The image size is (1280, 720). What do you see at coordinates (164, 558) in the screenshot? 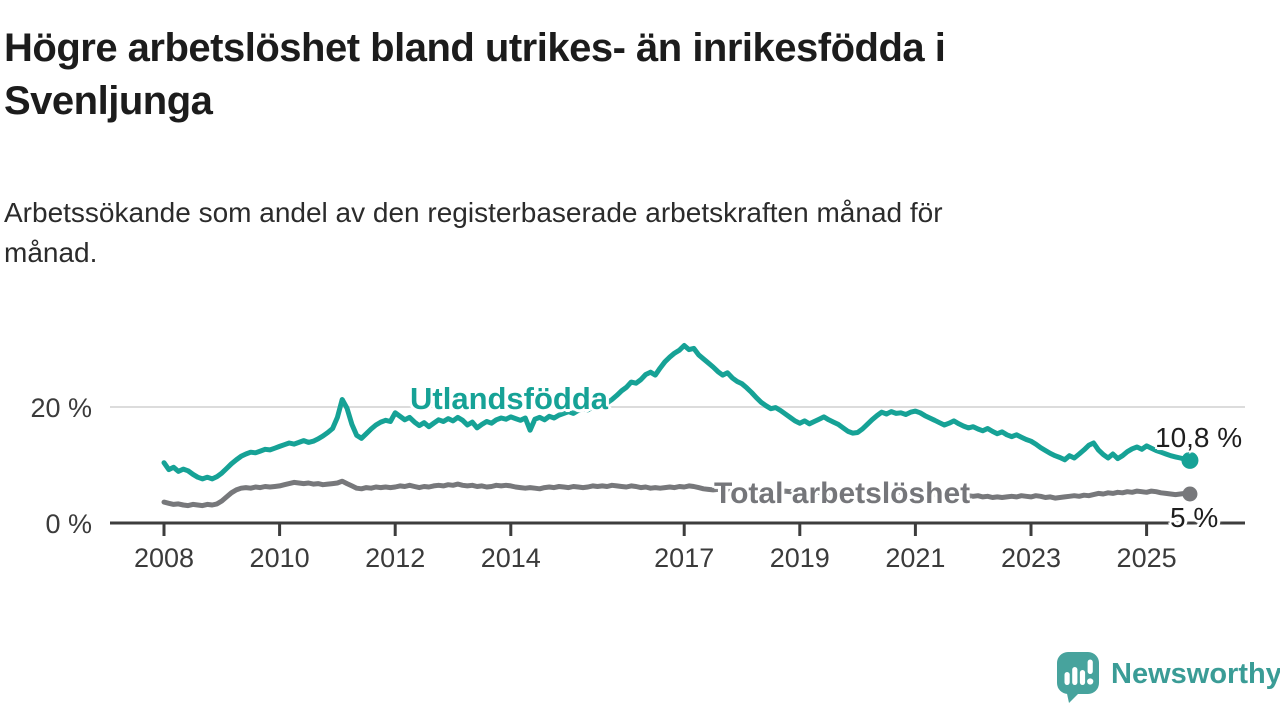
I see `x-tick-label-2008: 2008` at bounding box center [164, 558].